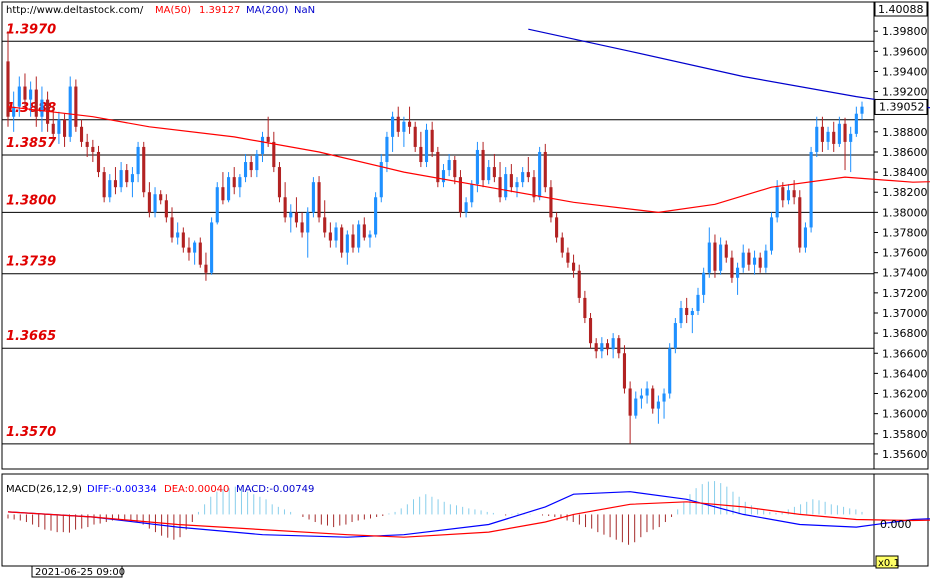  Describe the element at coordinates (905, 313) in the screenshot. I see `price-tick-label: 1.37000` at that location.